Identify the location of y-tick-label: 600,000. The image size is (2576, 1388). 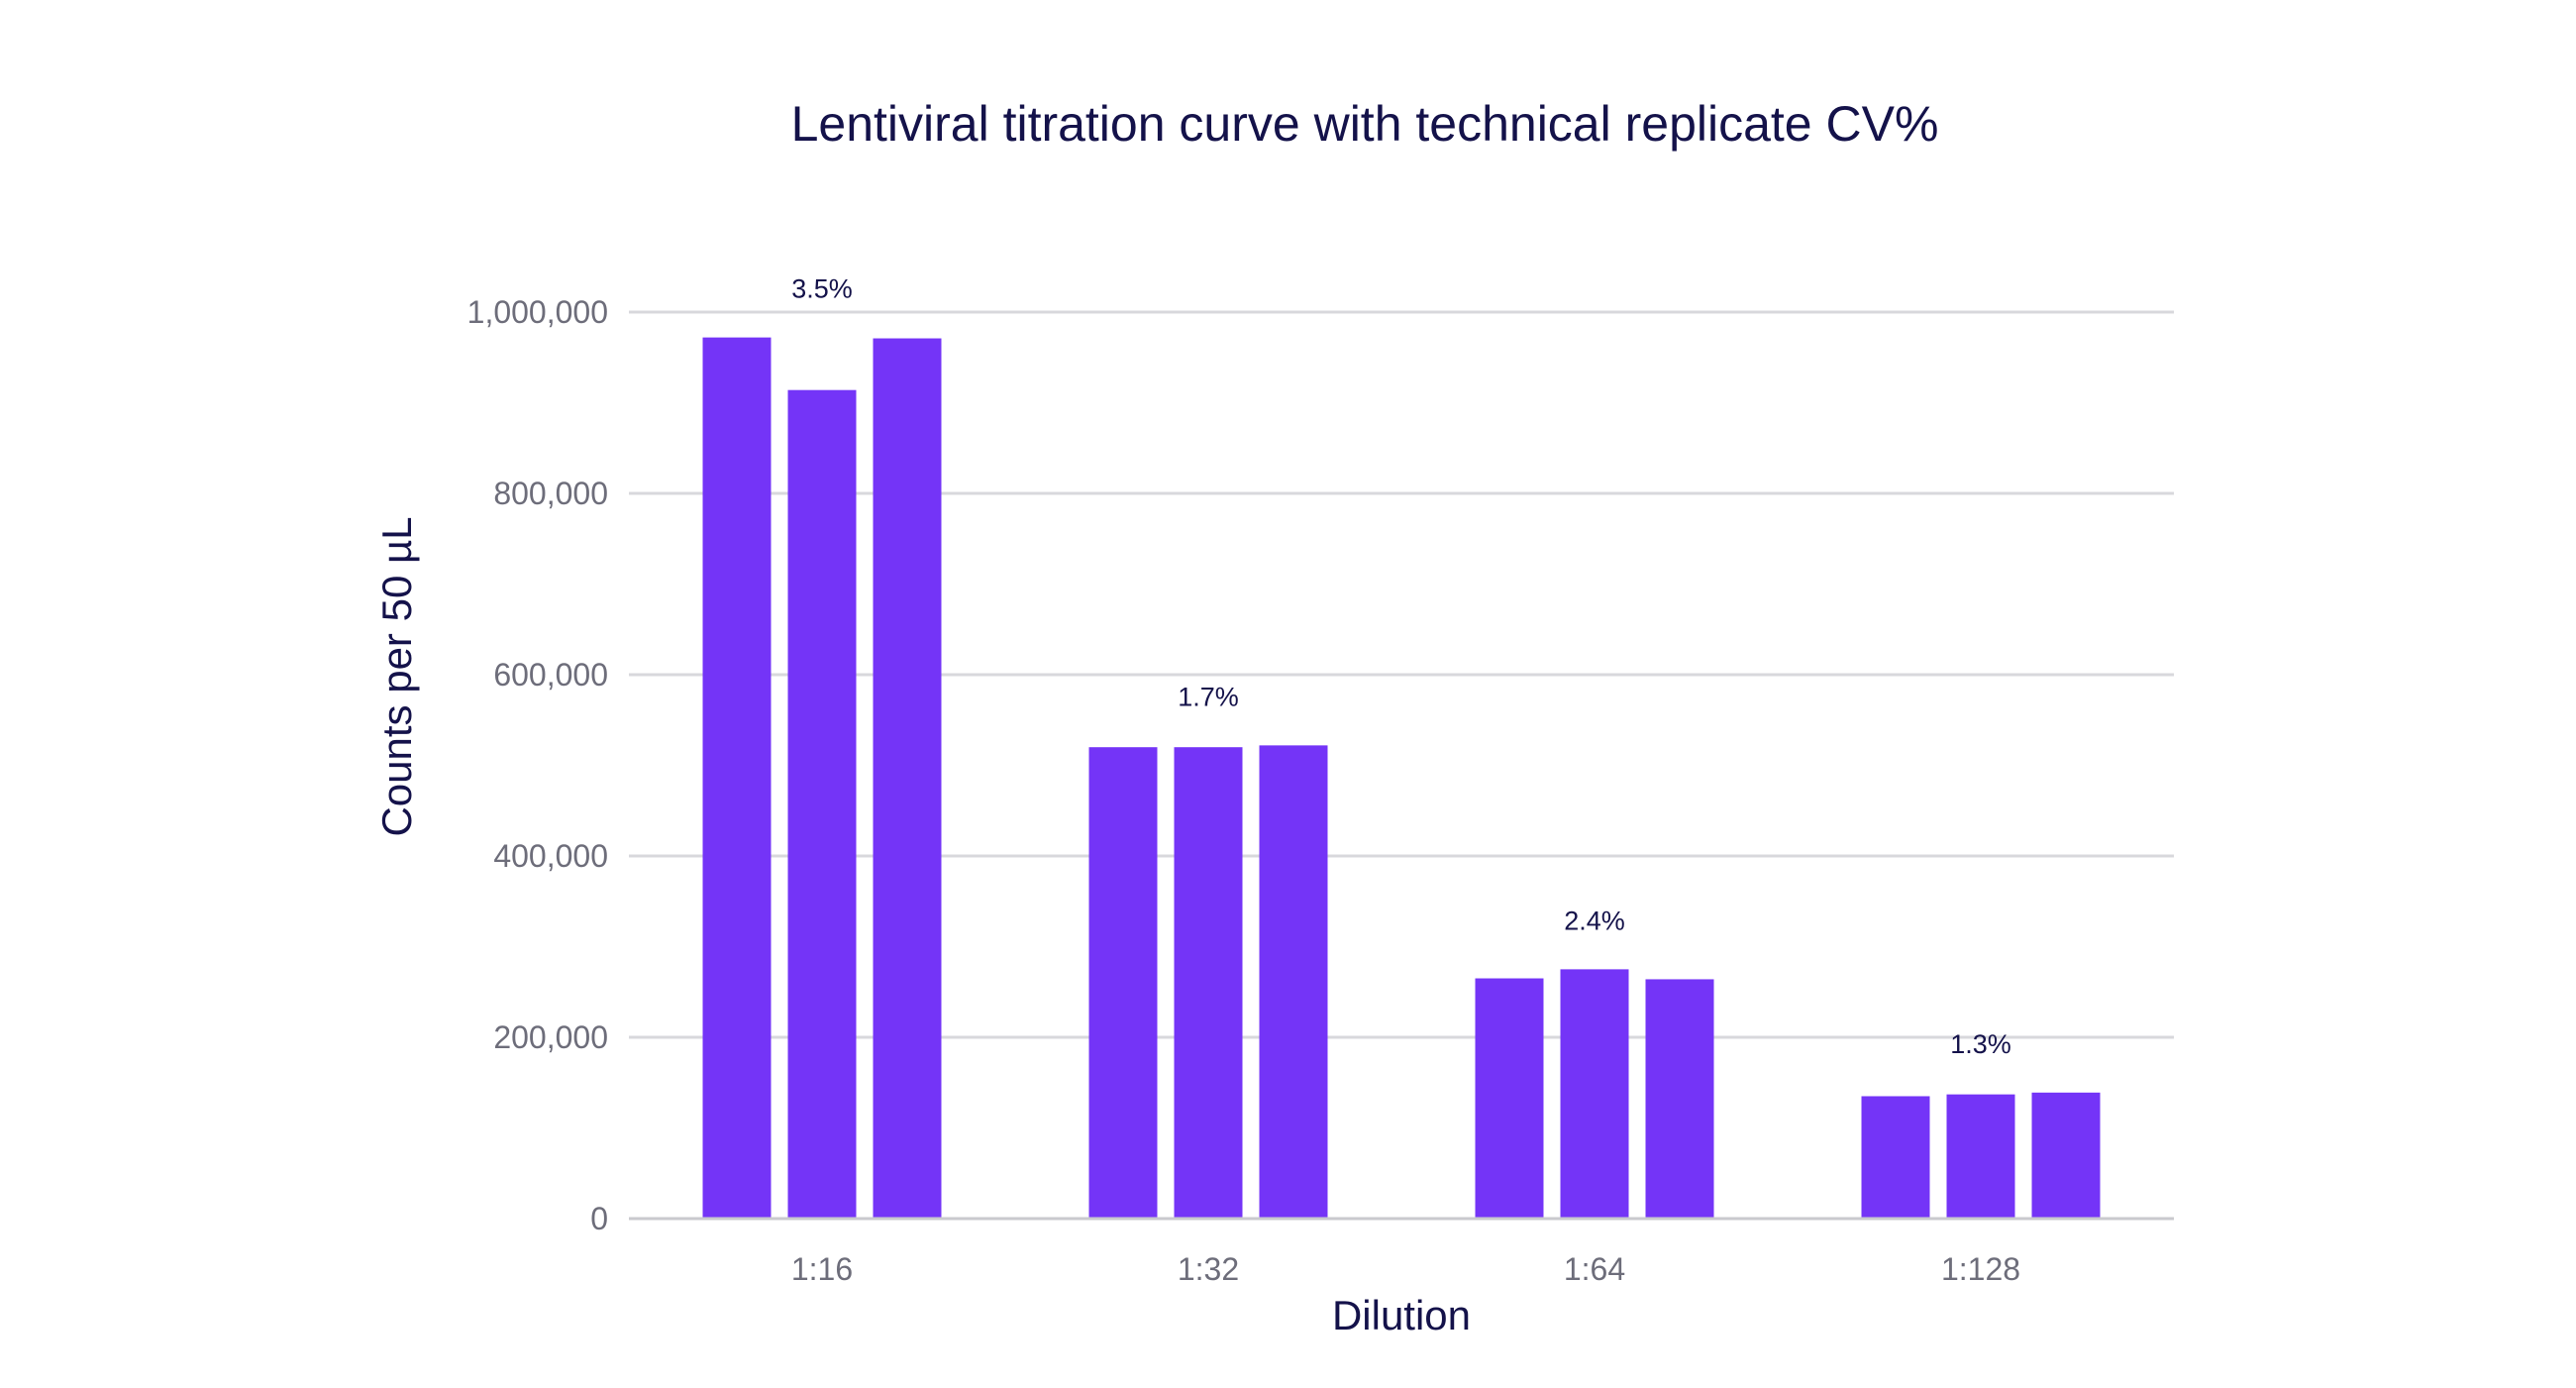
(550, 675).